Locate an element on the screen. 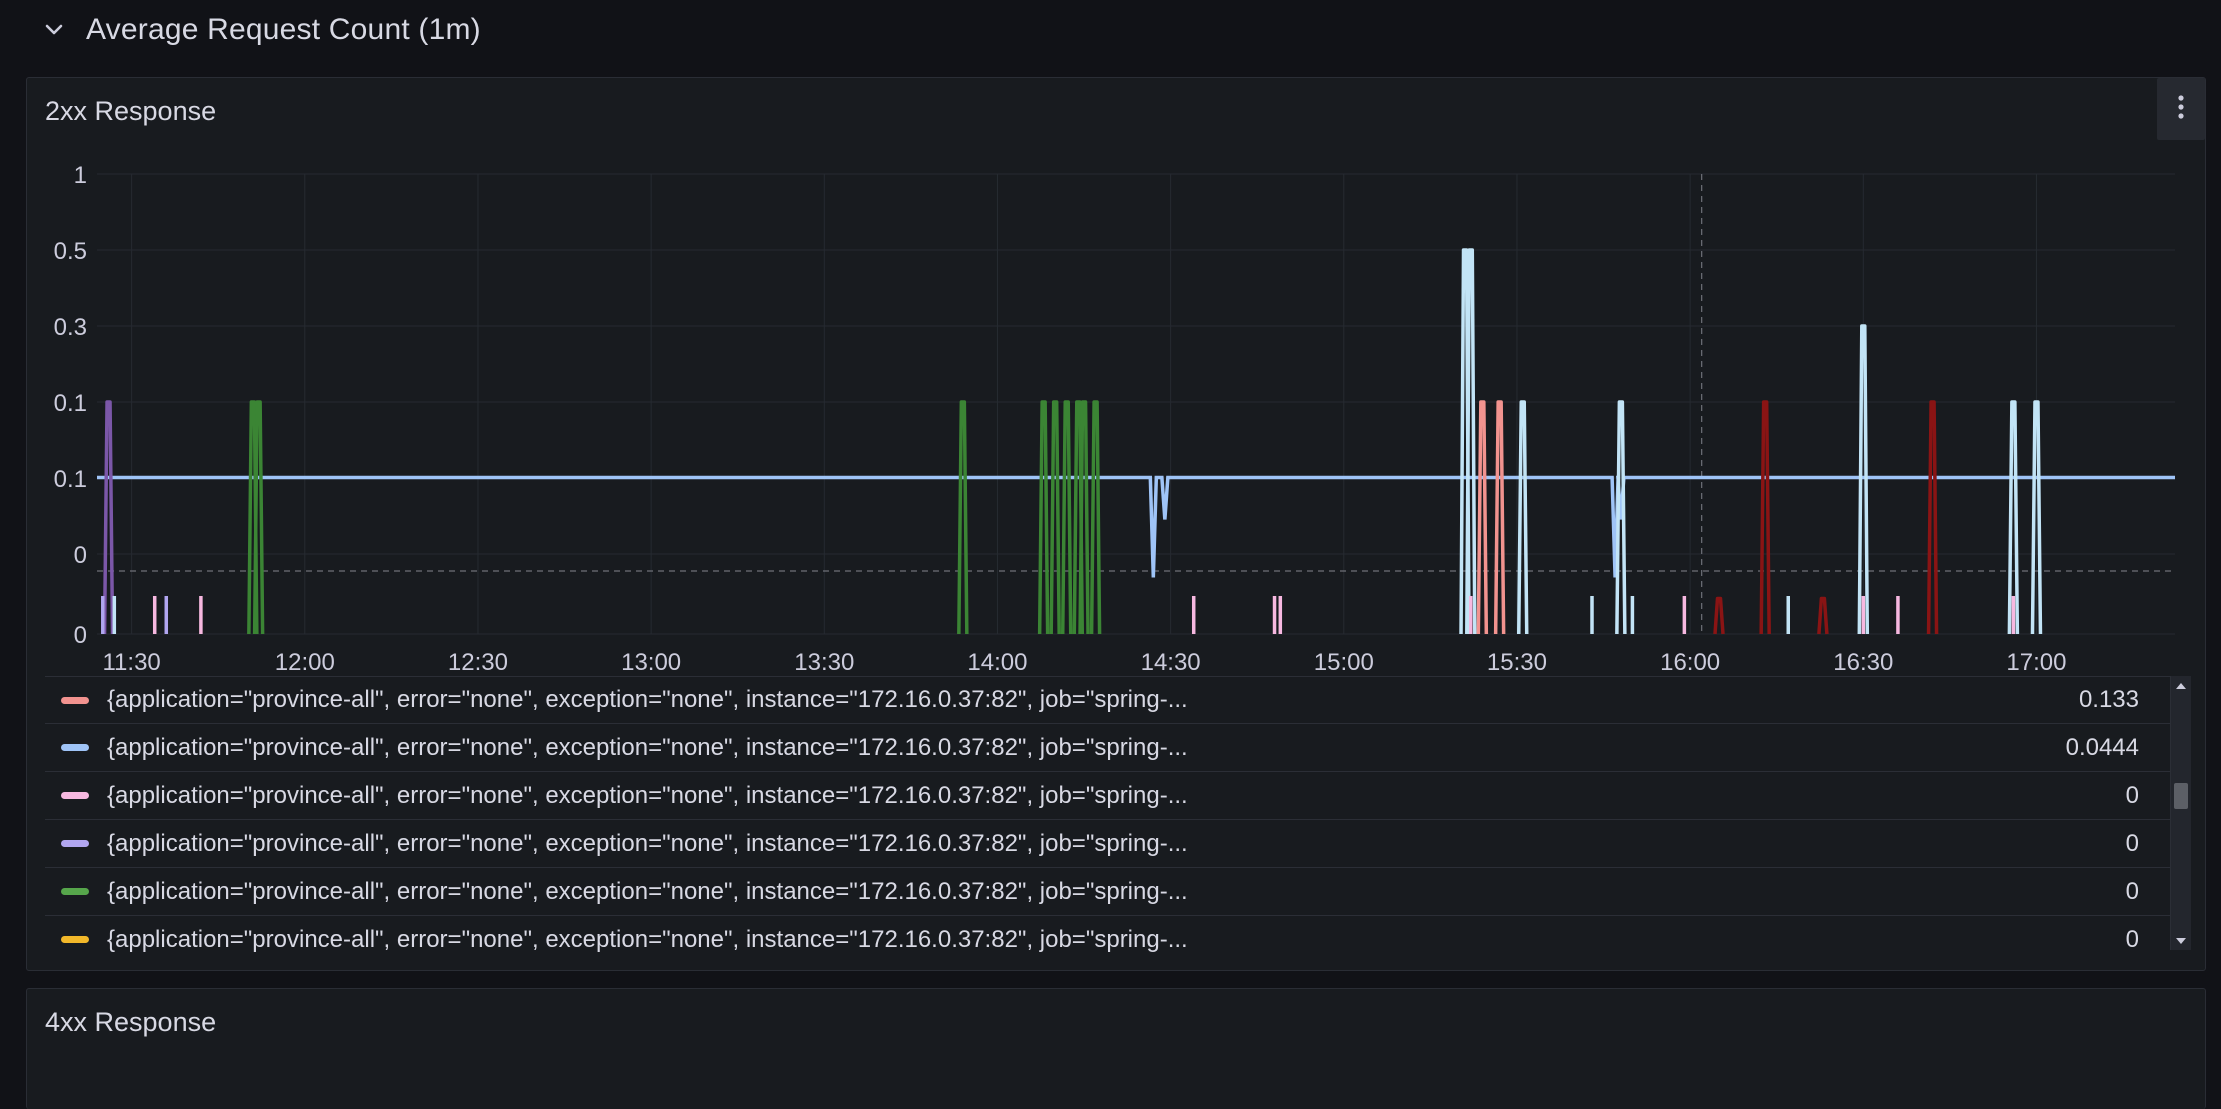  x-tick-label: 16:30 is located at coordinates (1863, 662).